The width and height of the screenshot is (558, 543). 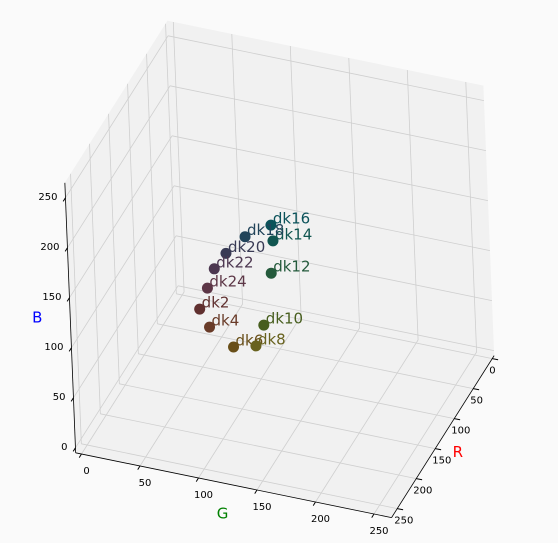 I want to click on point-label: dk2, so click(x=216, y=303).